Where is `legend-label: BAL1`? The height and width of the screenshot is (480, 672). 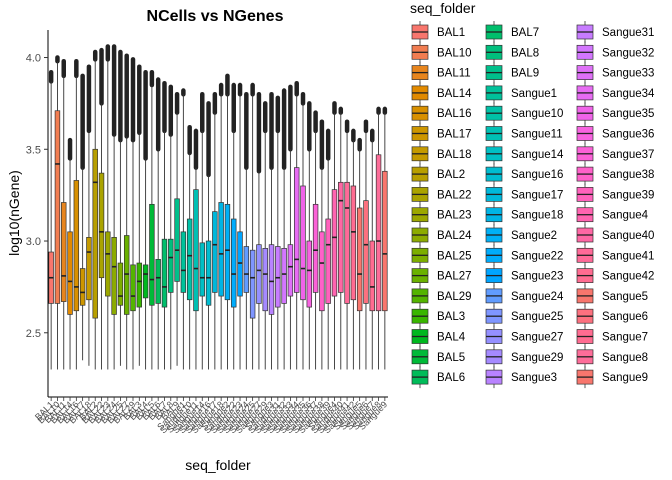
legend-label: BAL1 is located at coordinates (451, 33).